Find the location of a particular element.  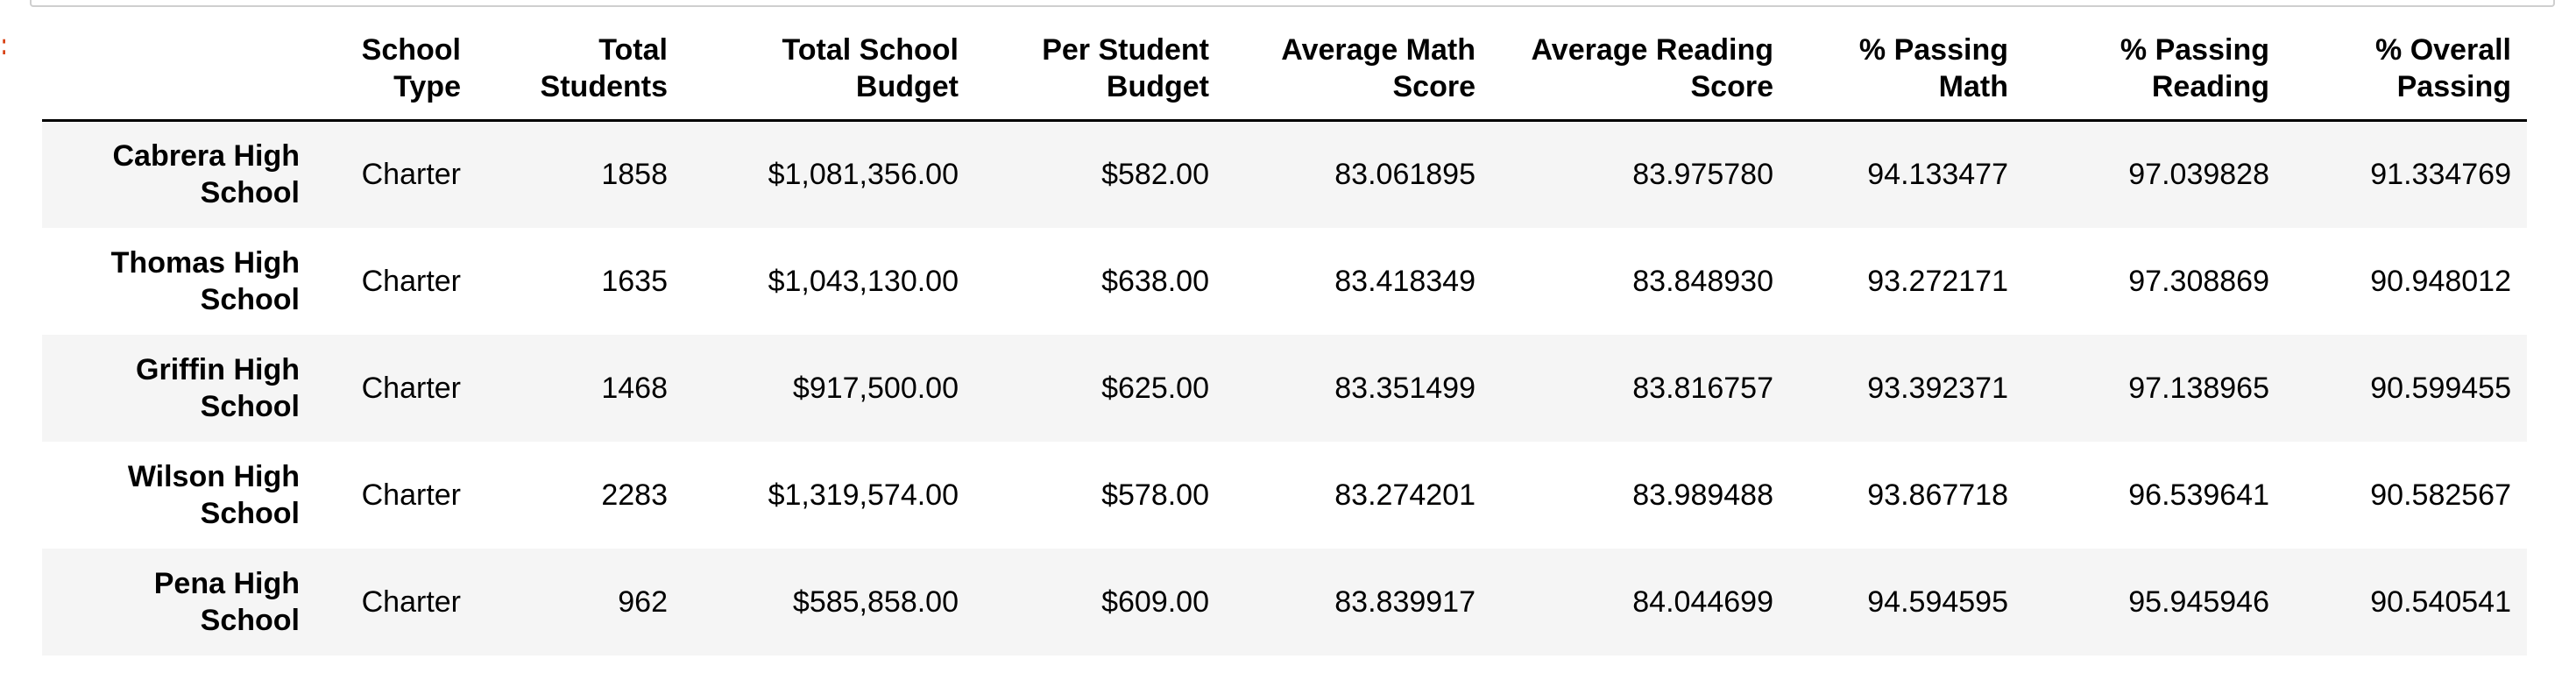

table-cell: $578.00 is located at coordinates (1155, 495).